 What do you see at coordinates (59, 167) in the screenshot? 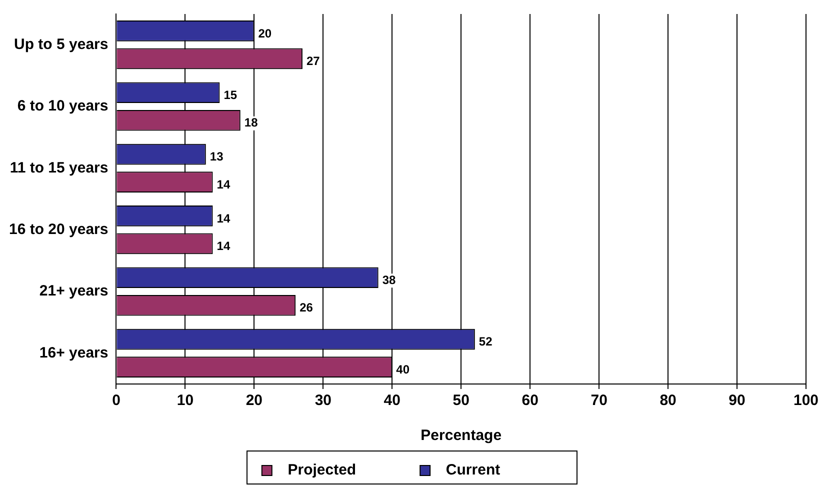
I see `y-tick-label: 11 to 15 years` at bounding box center [59, 167].